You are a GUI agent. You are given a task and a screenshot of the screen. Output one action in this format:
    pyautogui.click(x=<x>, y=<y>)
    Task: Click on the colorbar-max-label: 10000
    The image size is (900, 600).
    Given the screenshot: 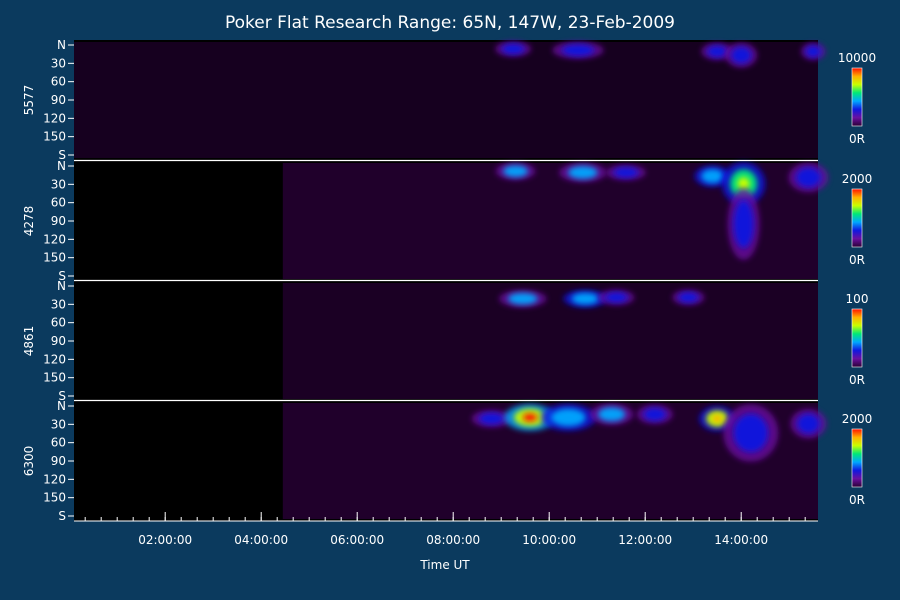 What is the action you would take?
    pyautogui.click(x=857, y=58)
    